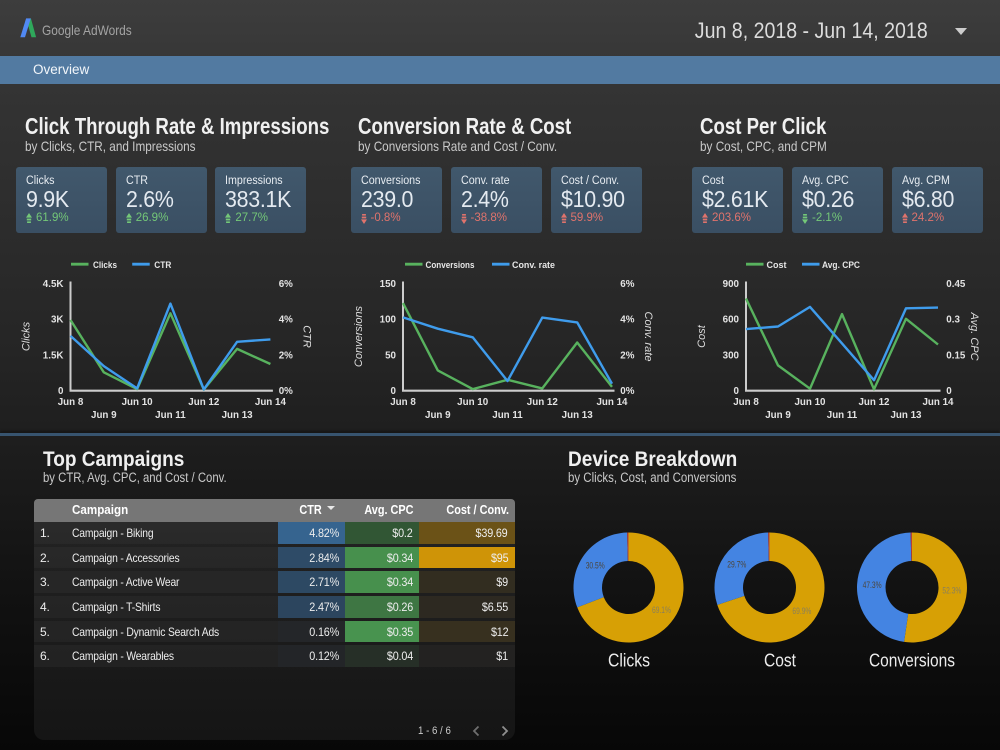 The height and width of the screenshot is (750, 1000). What do you see at coordinates (390, 355) in the screenshot?
I see `svg-text: 50` at bounding box center [390, 355].